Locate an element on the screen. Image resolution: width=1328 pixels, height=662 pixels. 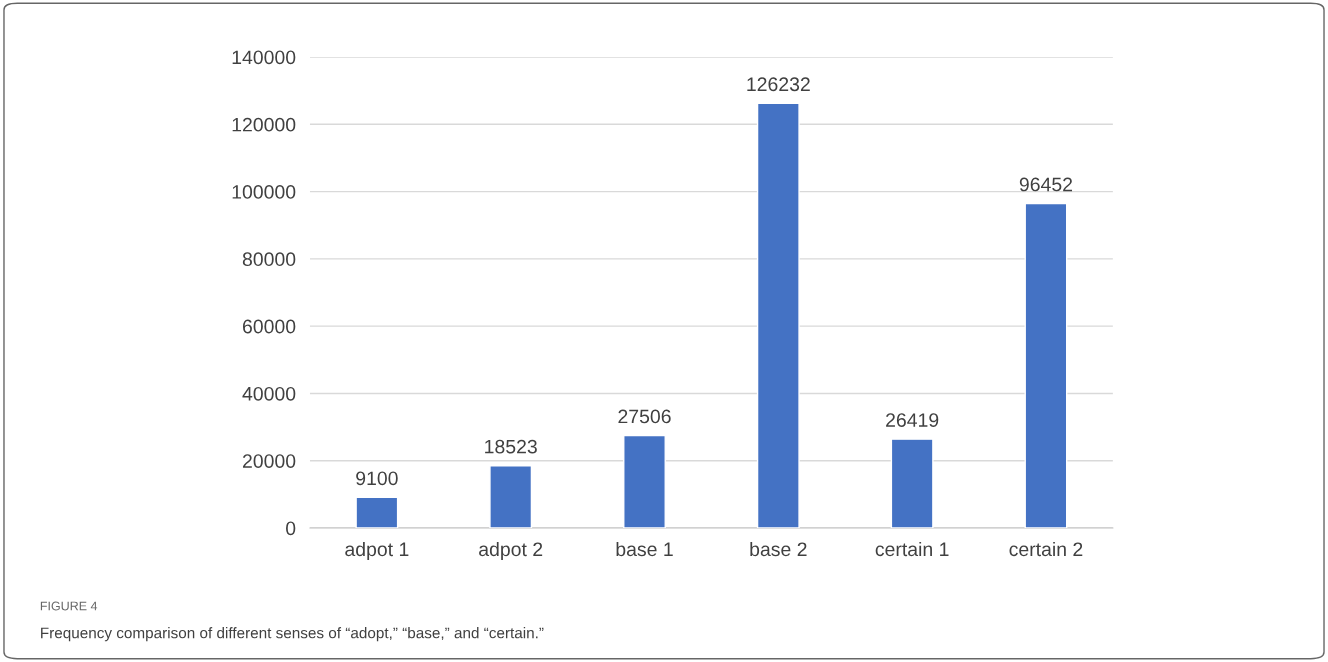
y-tick-label: 40000 is located at coordinates (269, 393).